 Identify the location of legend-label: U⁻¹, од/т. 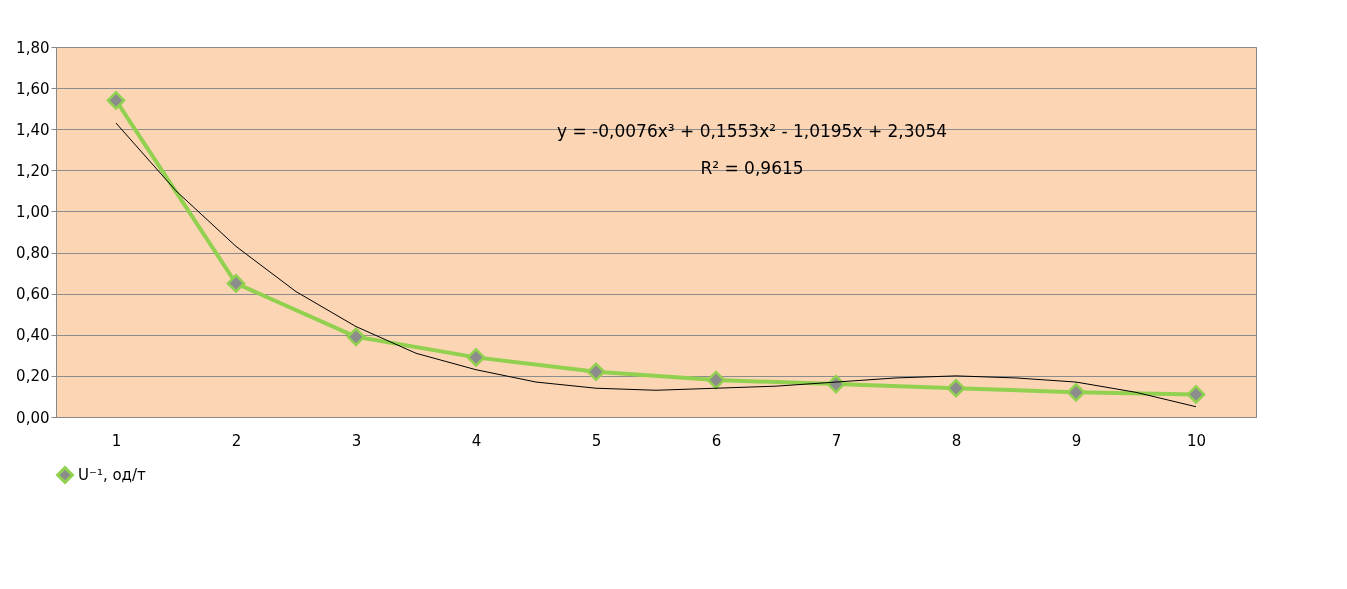
(112, 475).